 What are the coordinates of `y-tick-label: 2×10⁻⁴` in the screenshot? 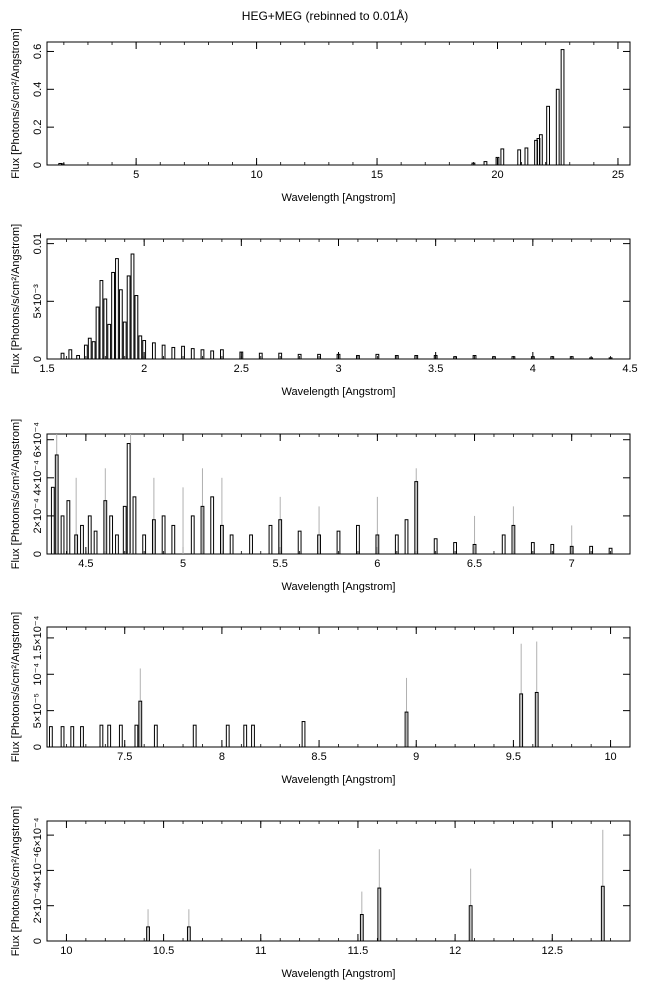 It's located at (38, 516).